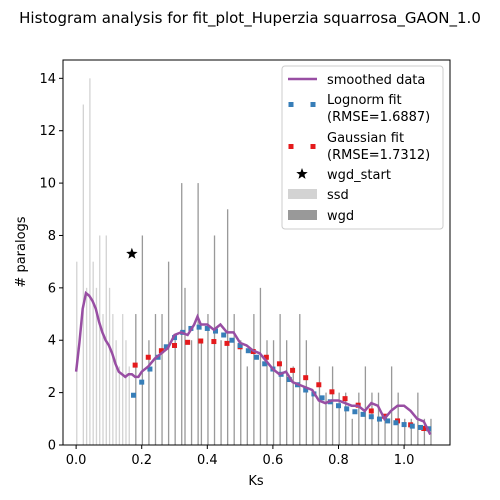 The width and height of the screenshot is (500, 500). Describe the element at coordinates (47, 79) in the screenshot. I see `y-tick-label: 14` at that location.